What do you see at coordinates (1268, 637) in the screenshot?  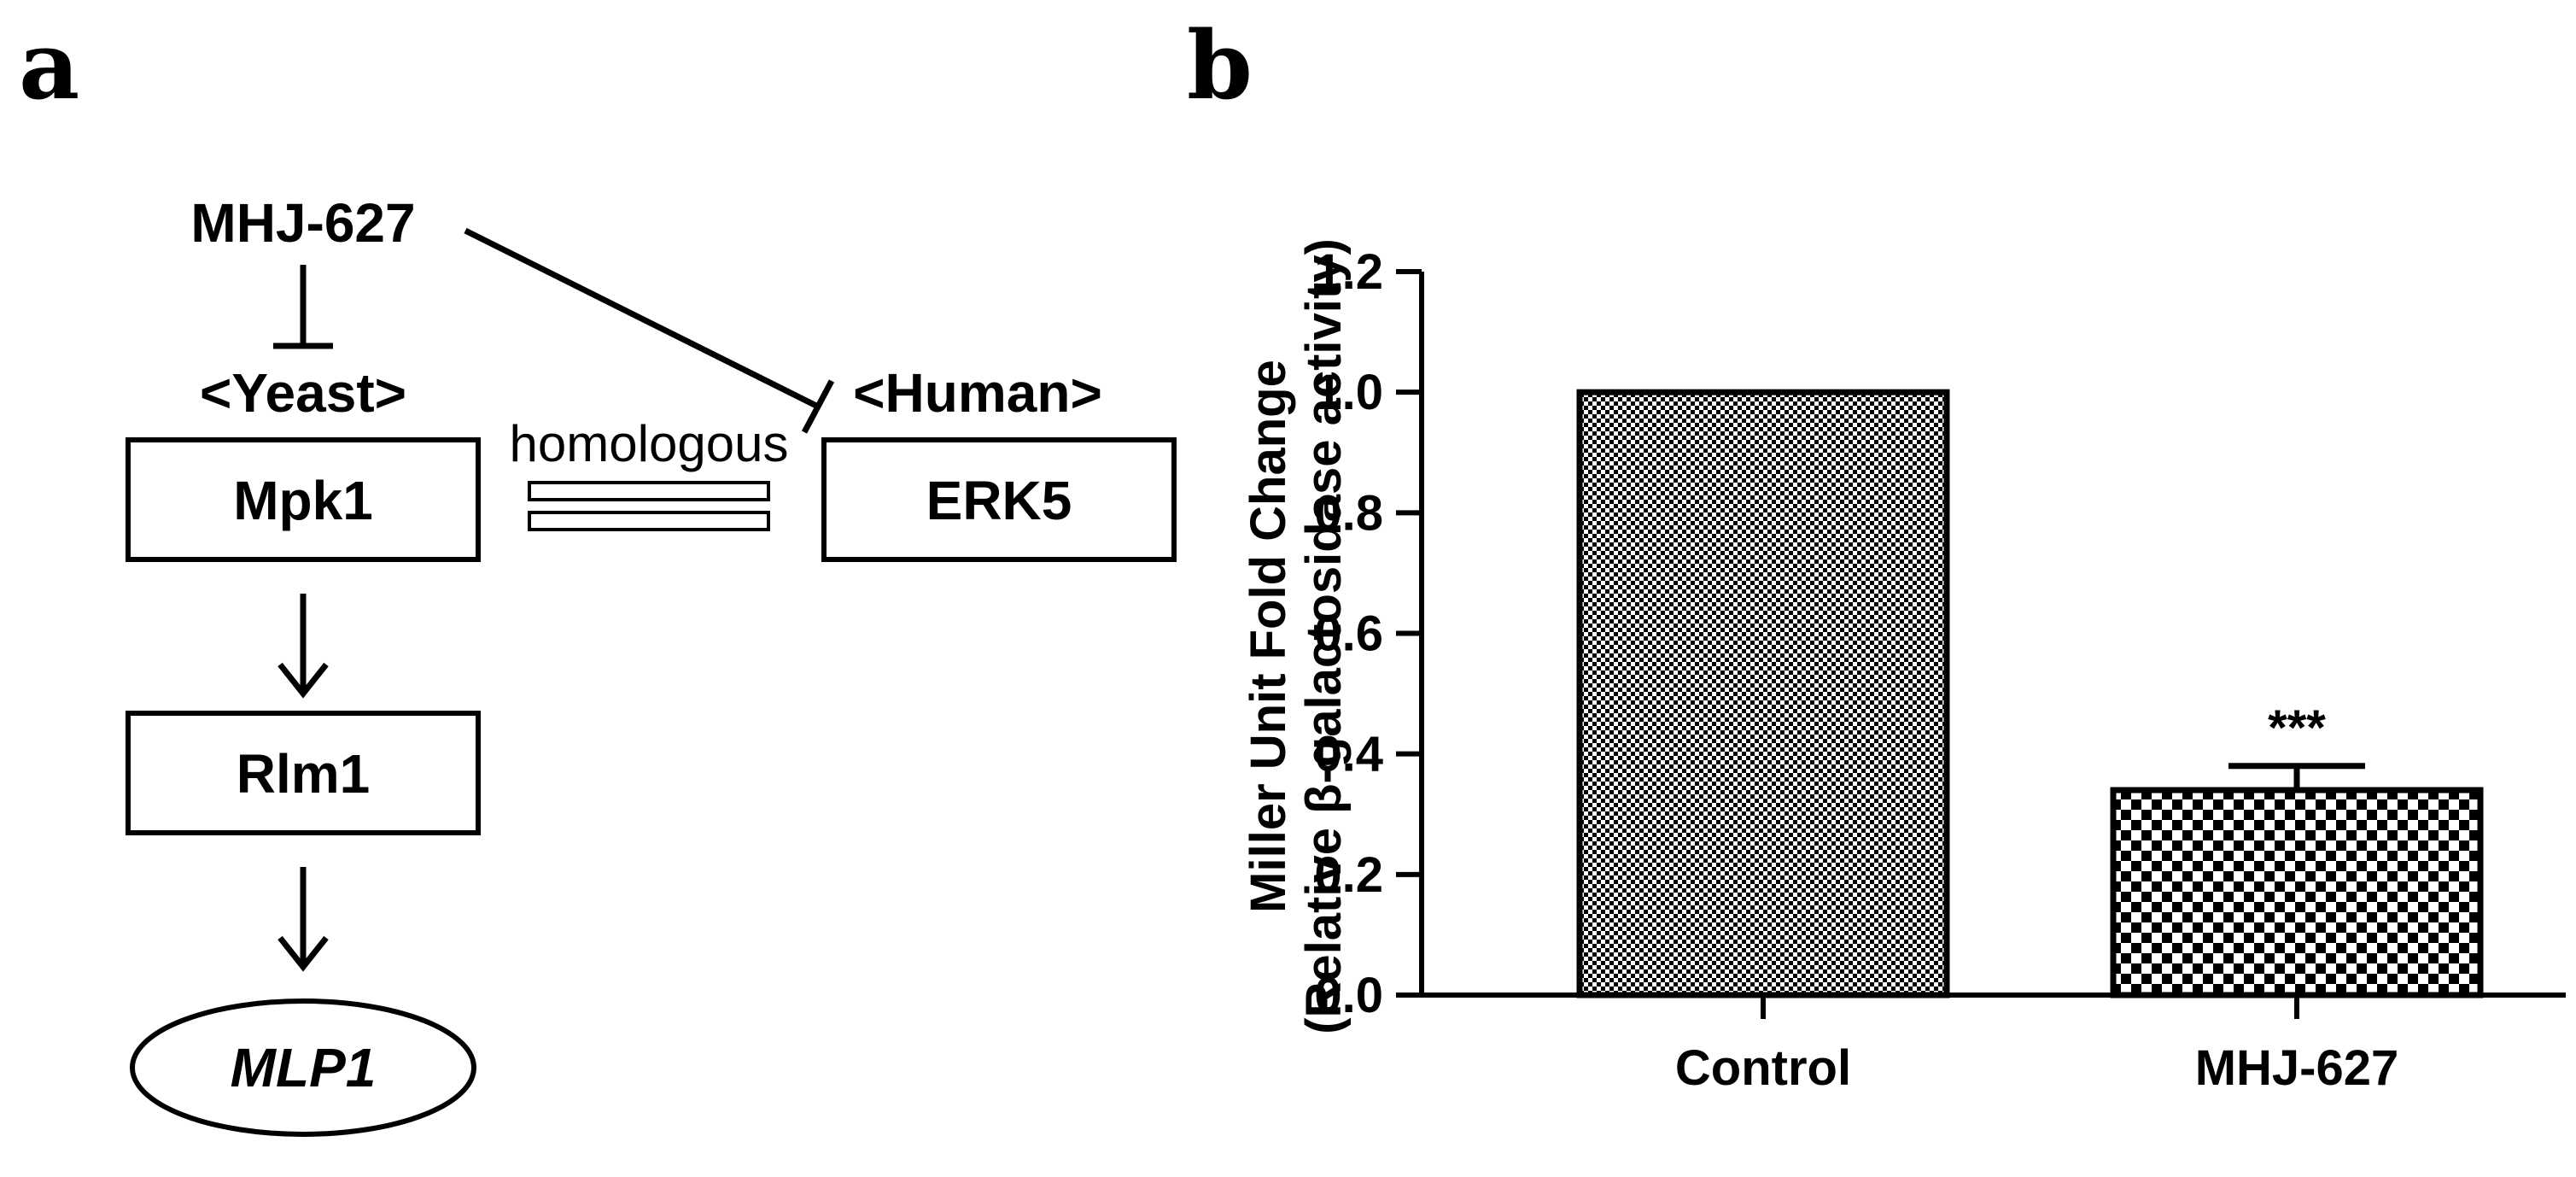 I see `y-axis-label-line1: Miller Unit Fold Change` at bounding box center [1268, 637].